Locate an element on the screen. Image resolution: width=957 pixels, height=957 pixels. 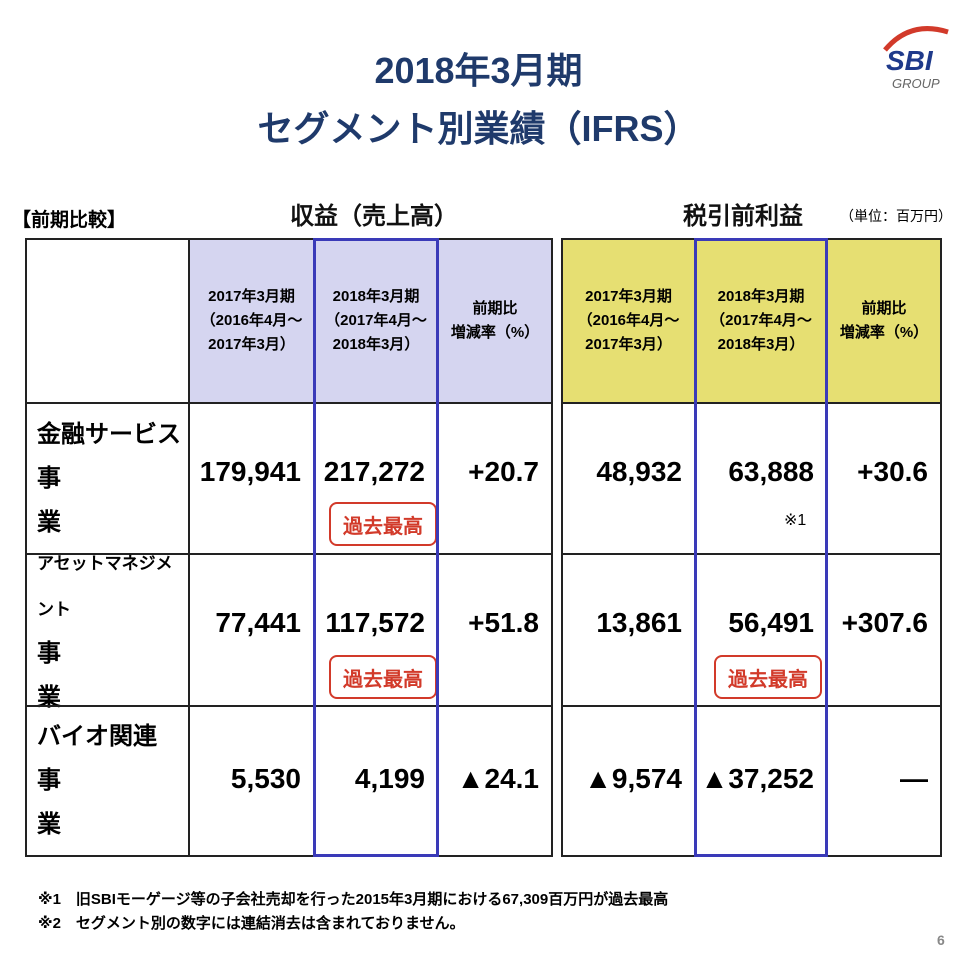
value-rev-rate: +51.8 is located at coordinates (495, 630).